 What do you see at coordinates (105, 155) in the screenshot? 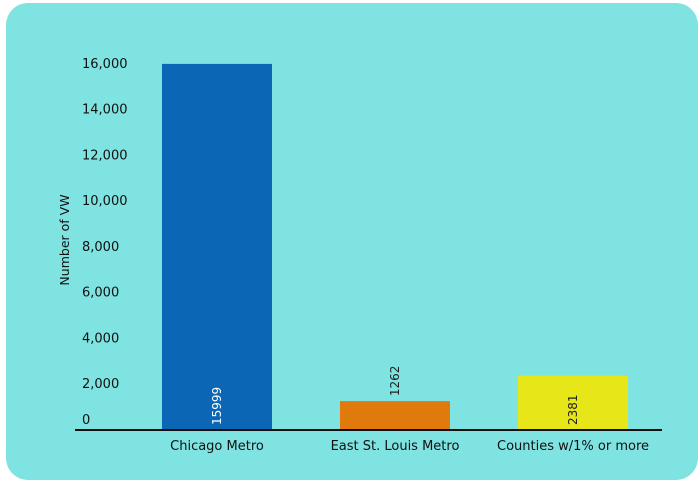
I see `y-tick-label: 12,000` at bounding box center [105, 155].